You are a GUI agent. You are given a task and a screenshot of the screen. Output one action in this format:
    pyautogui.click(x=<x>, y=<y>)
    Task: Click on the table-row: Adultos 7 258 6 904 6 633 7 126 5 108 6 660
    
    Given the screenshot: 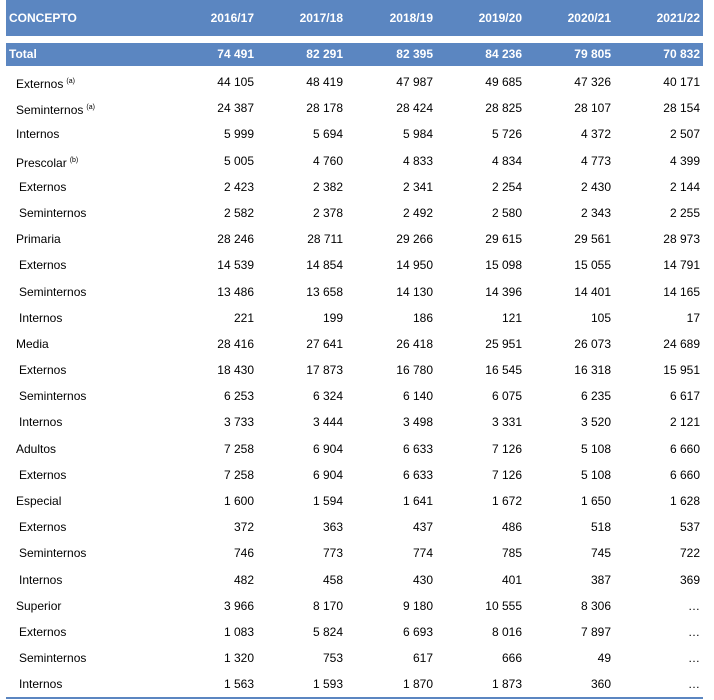 What is the action you would take?
    pyautogui.click(x=354, y=449)
    